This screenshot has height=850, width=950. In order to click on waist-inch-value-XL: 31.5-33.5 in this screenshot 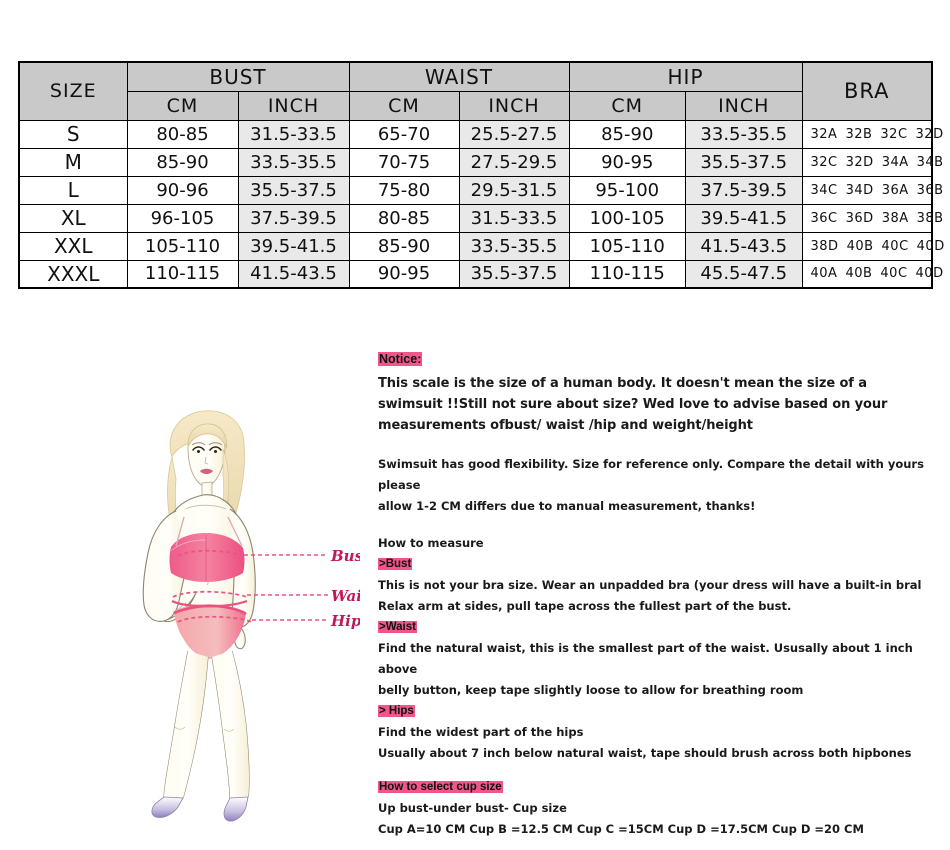, I will do `click(514, 218)`.